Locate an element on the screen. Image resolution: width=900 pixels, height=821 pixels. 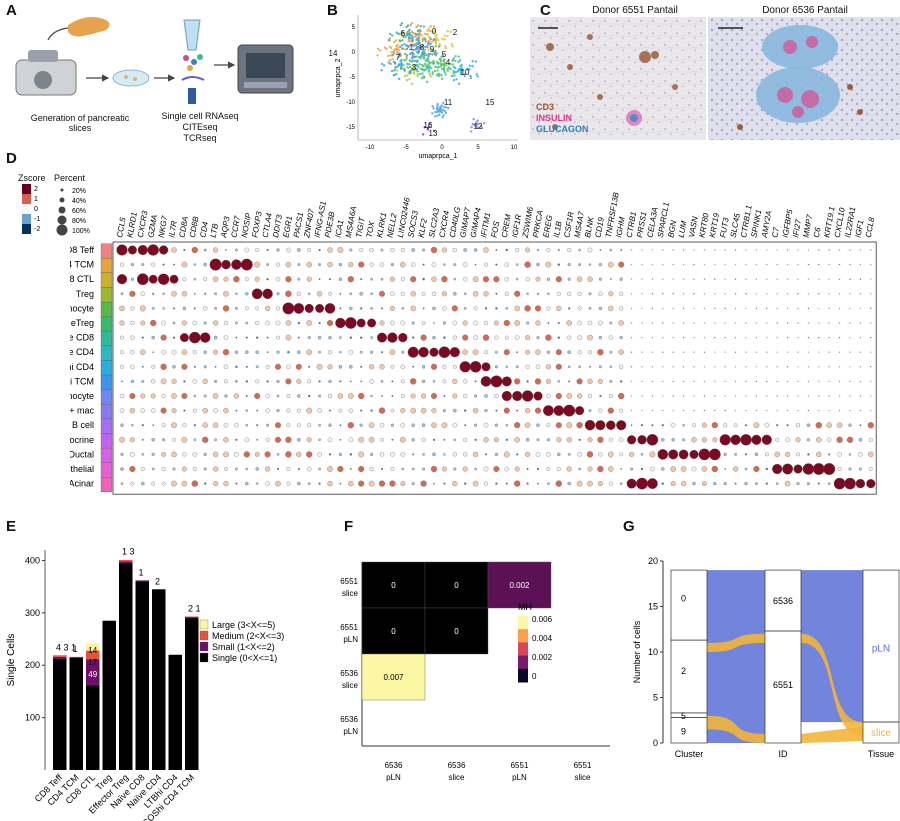
step1-caption: Generation of pancreatic slices is located at coordinates (80, 123).